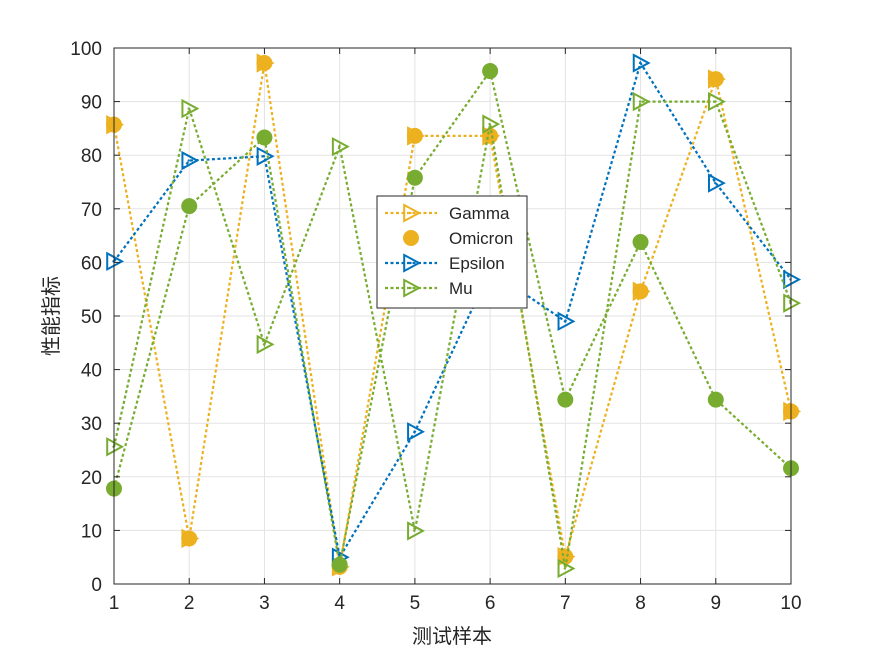 Image resolution: width=875 pixels, height=661 pixels. What do you see at coordinates (445, 263) in the screenshot?
I see `legend-item: Epsilon` at bounding box center [445, 263].